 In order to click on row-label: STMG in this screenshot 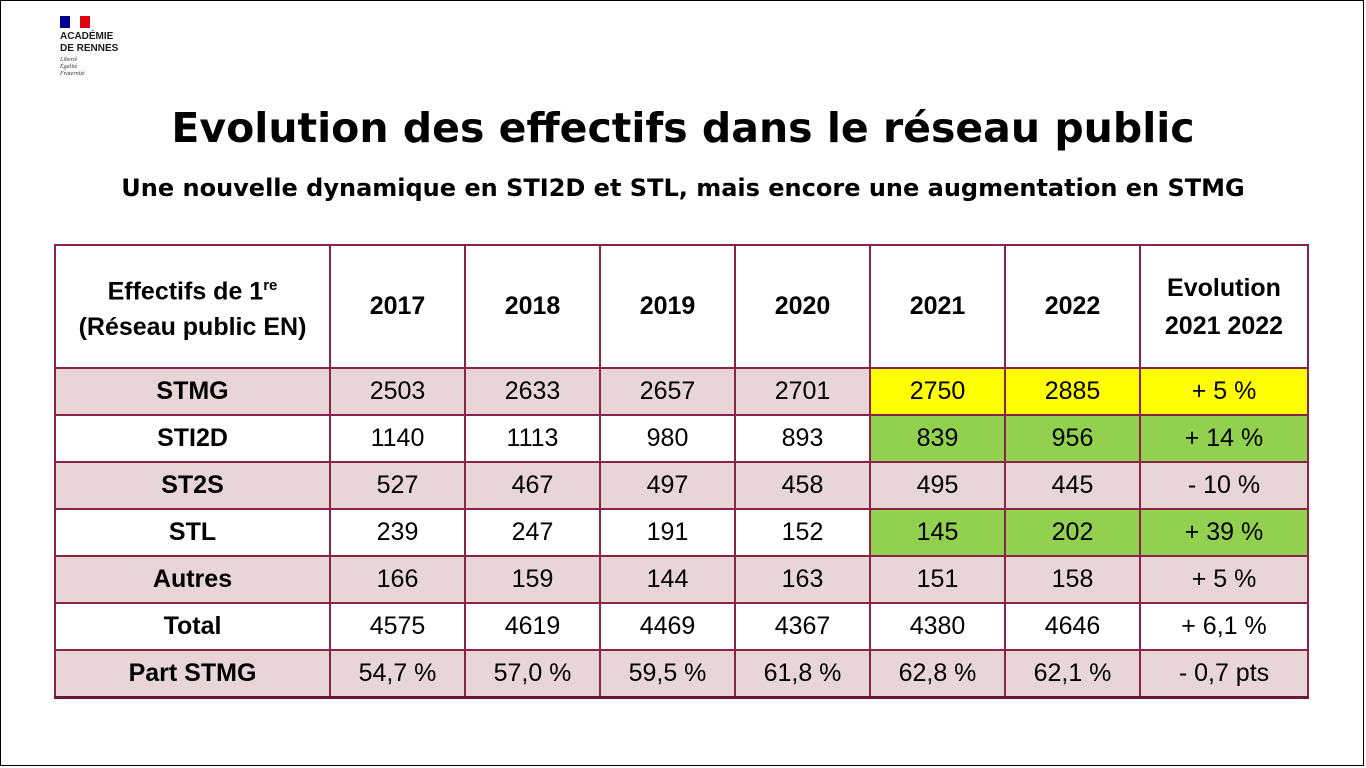, I will do `click(192, 391)`.